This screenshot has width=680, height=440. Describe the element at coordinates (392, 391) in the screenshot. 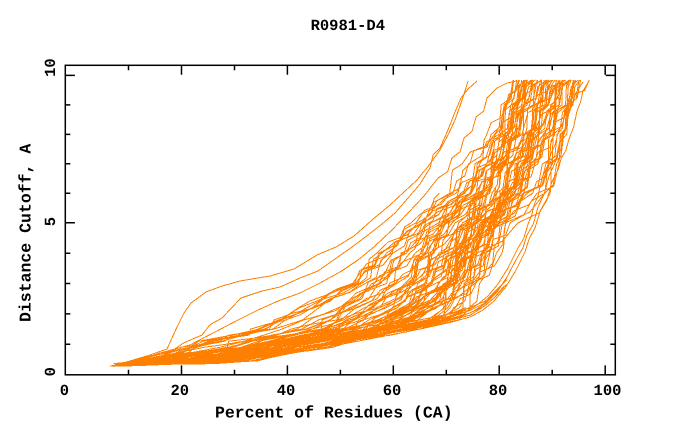

I see `svg-text: 60` at that location.